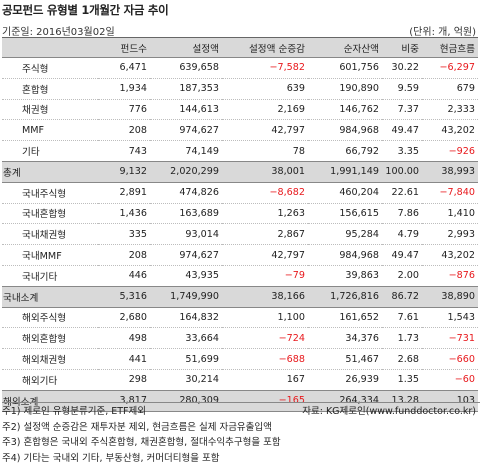  I want to click on table-row: 해외혼합형 498 33,664 −724 34,376 1.73 −731, so click(240, 338).